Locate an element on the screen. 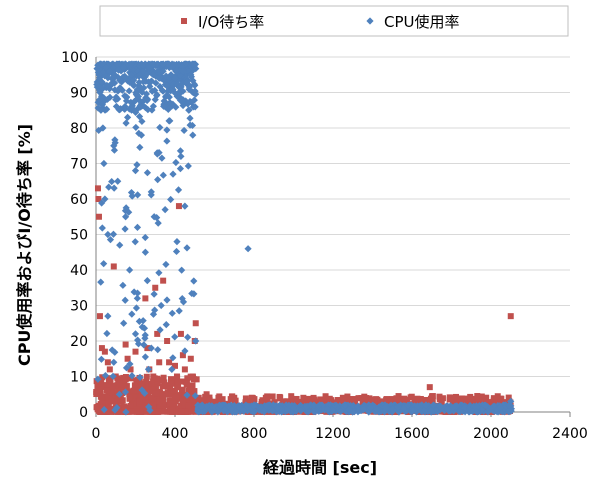  y-tick-label: 30 is located at coordinates (79, 307).